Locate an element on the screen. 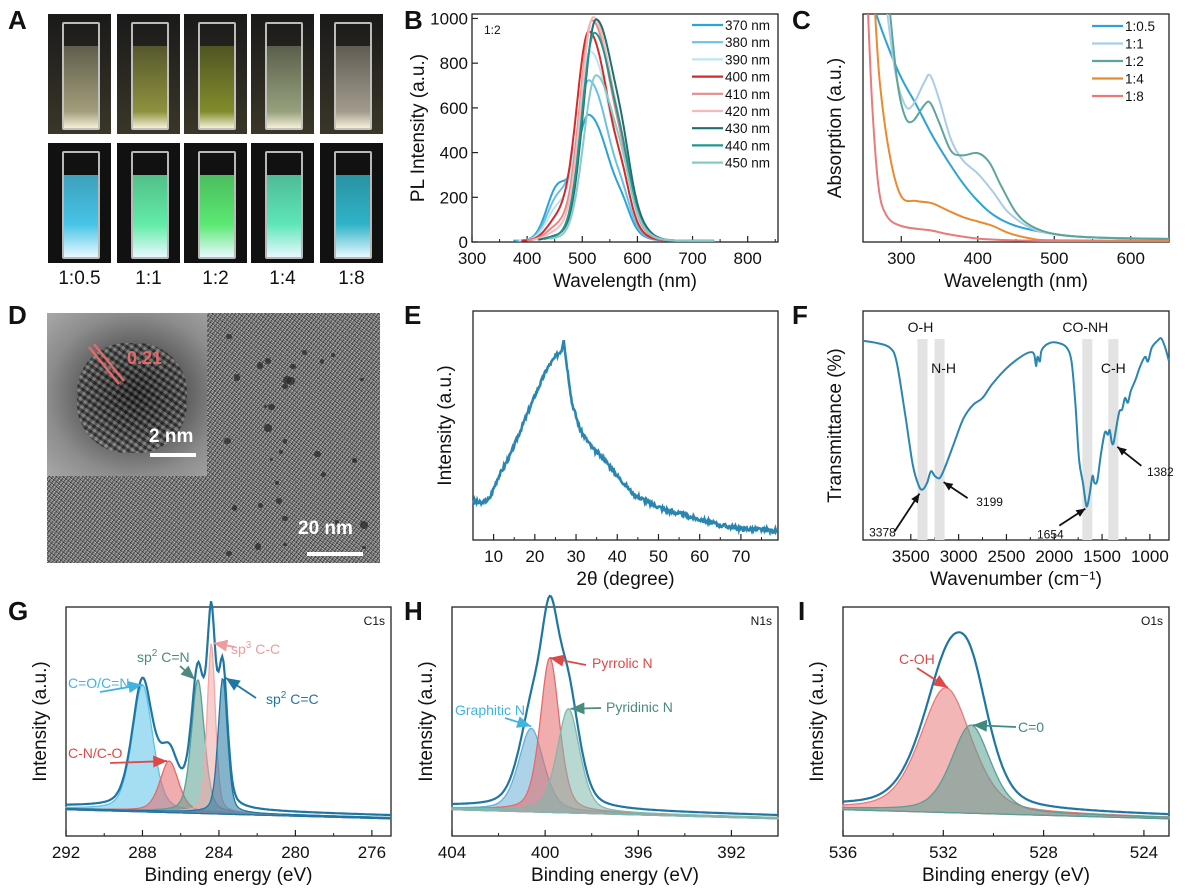  x-tick-label: 400 is located at coordinates (527, 258).